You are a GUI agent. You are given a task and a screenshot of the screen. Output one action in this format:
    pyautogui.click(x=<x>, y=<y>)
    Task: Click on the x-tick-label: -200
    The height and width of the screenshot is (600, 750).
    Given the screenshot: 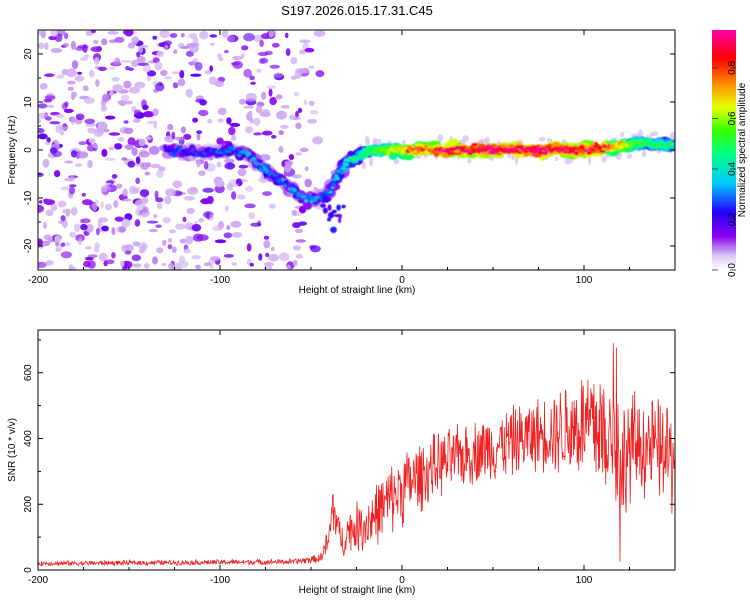 What is the action you would take?
    pyautogui.click(x=38, y=580)
    